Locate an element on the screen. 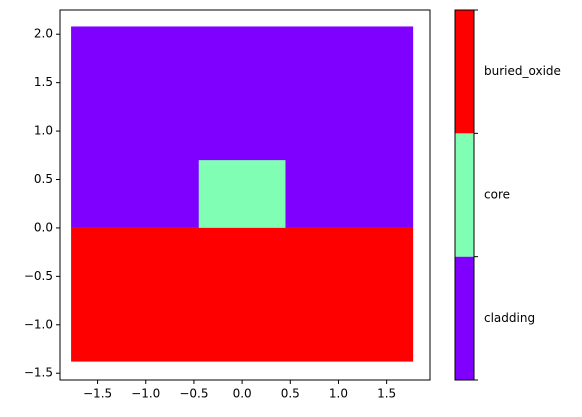 The height and width of the screenshot is (417, 582). legend-label: buried_oxide is located at coordinates (522, 71).